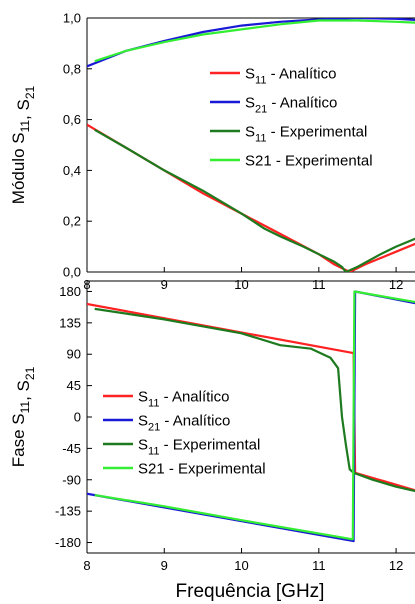 The height and width of the screenshot is (604, 415). I want to click on series-line-s21-anal-tico, so click(251, 43).